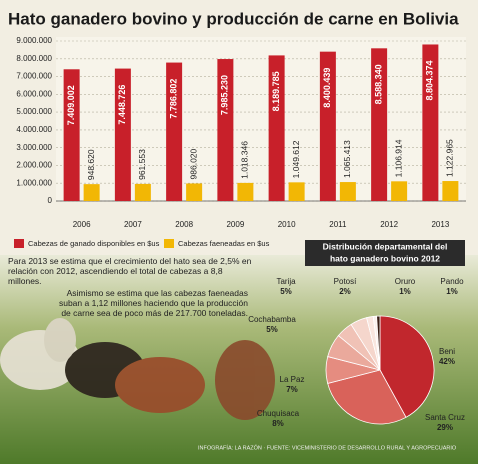 Image resolution: width=478 pixels, height=469 pixels. I want to click on value-label: 1.065.413, so click(347, 159).